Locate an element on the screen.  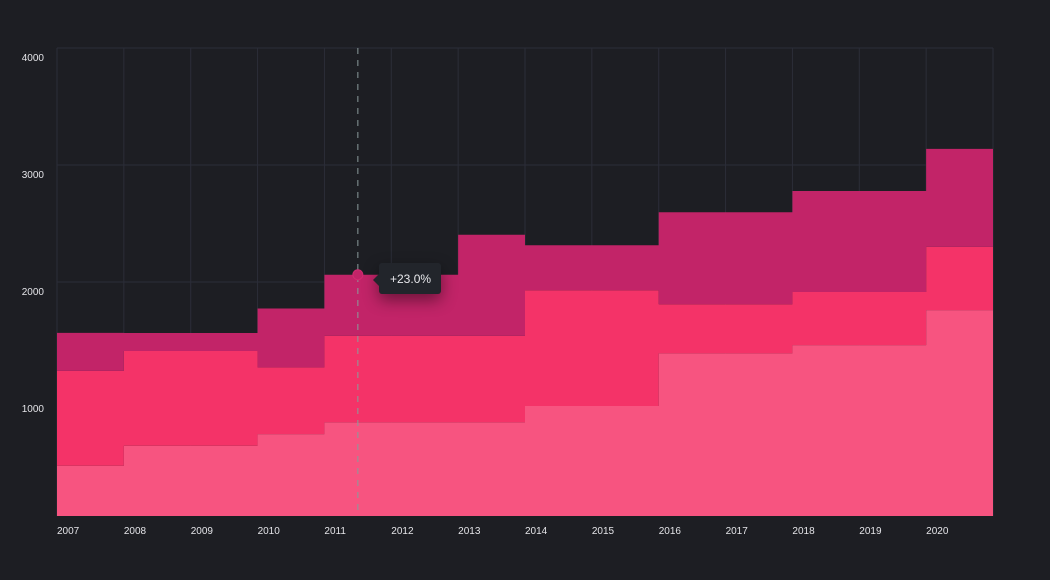
x-tick-label: 2017 is located at coordinates (737, 531).